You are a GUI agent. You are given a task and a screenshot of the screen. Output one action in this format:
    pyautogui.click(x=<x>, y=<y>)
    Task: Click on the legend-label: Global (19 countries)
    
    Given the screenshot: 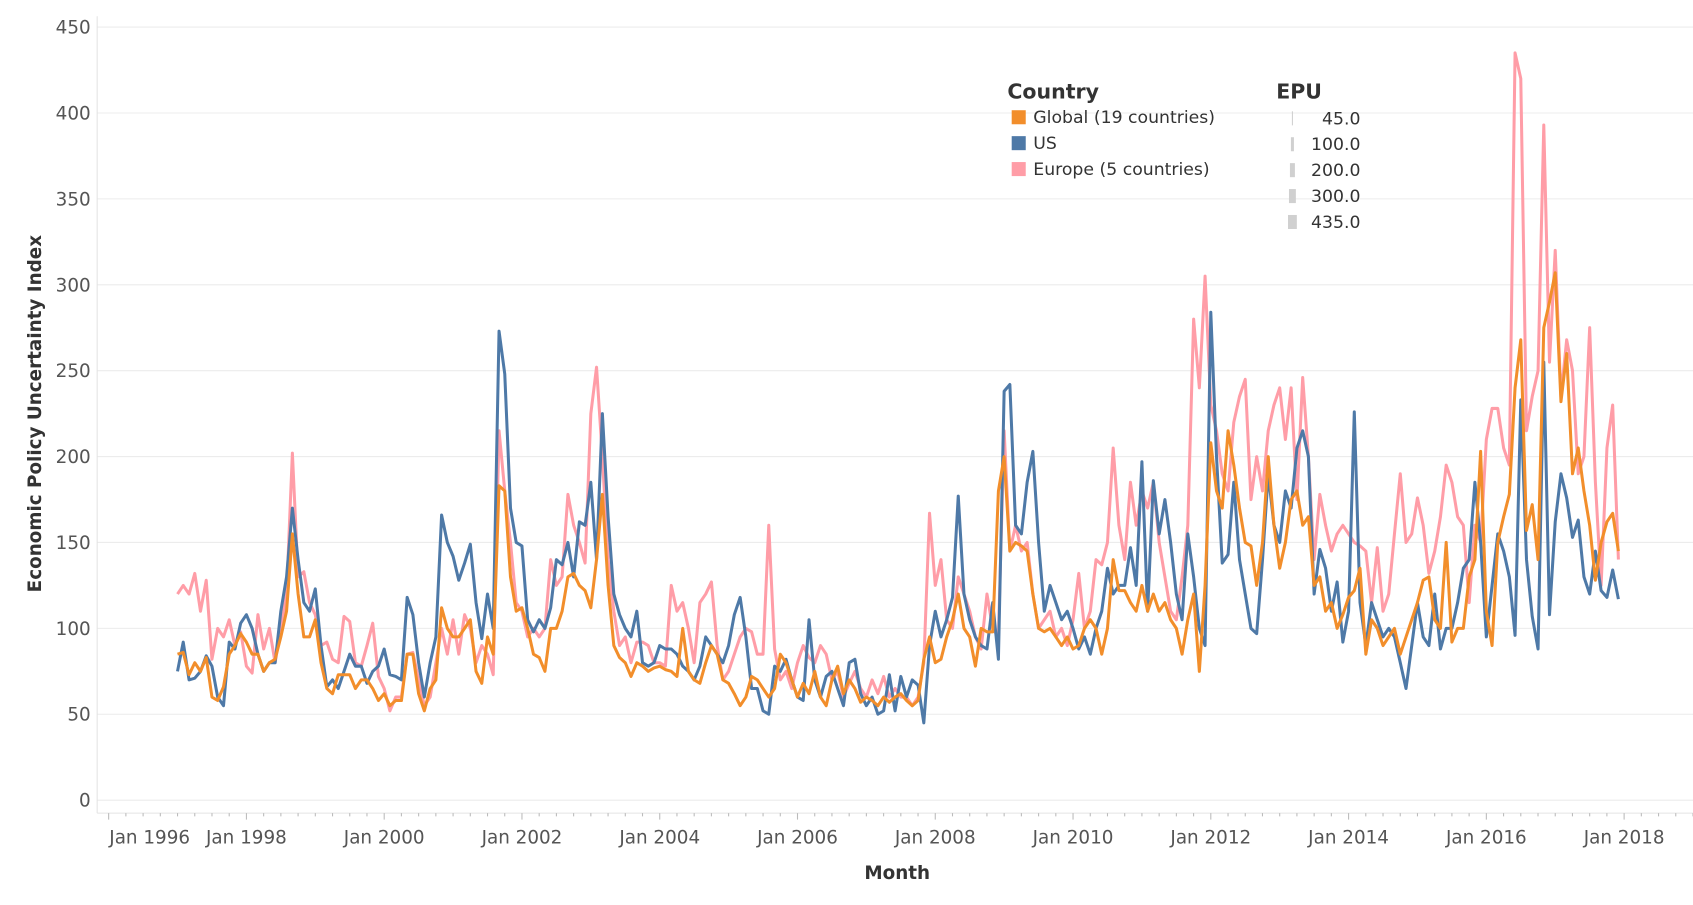 What is the action you would take?
    pyautogui.click(x=1124, y=118)
    